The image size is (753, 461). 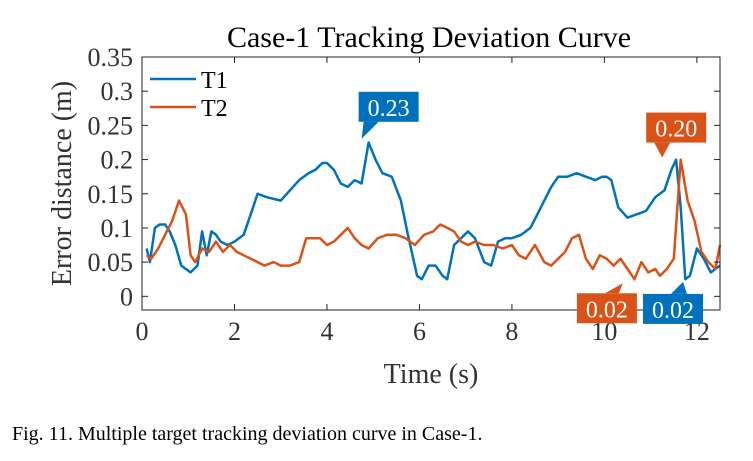 I want to click on legend-label-t2: T2, so click(x=214, y=109).